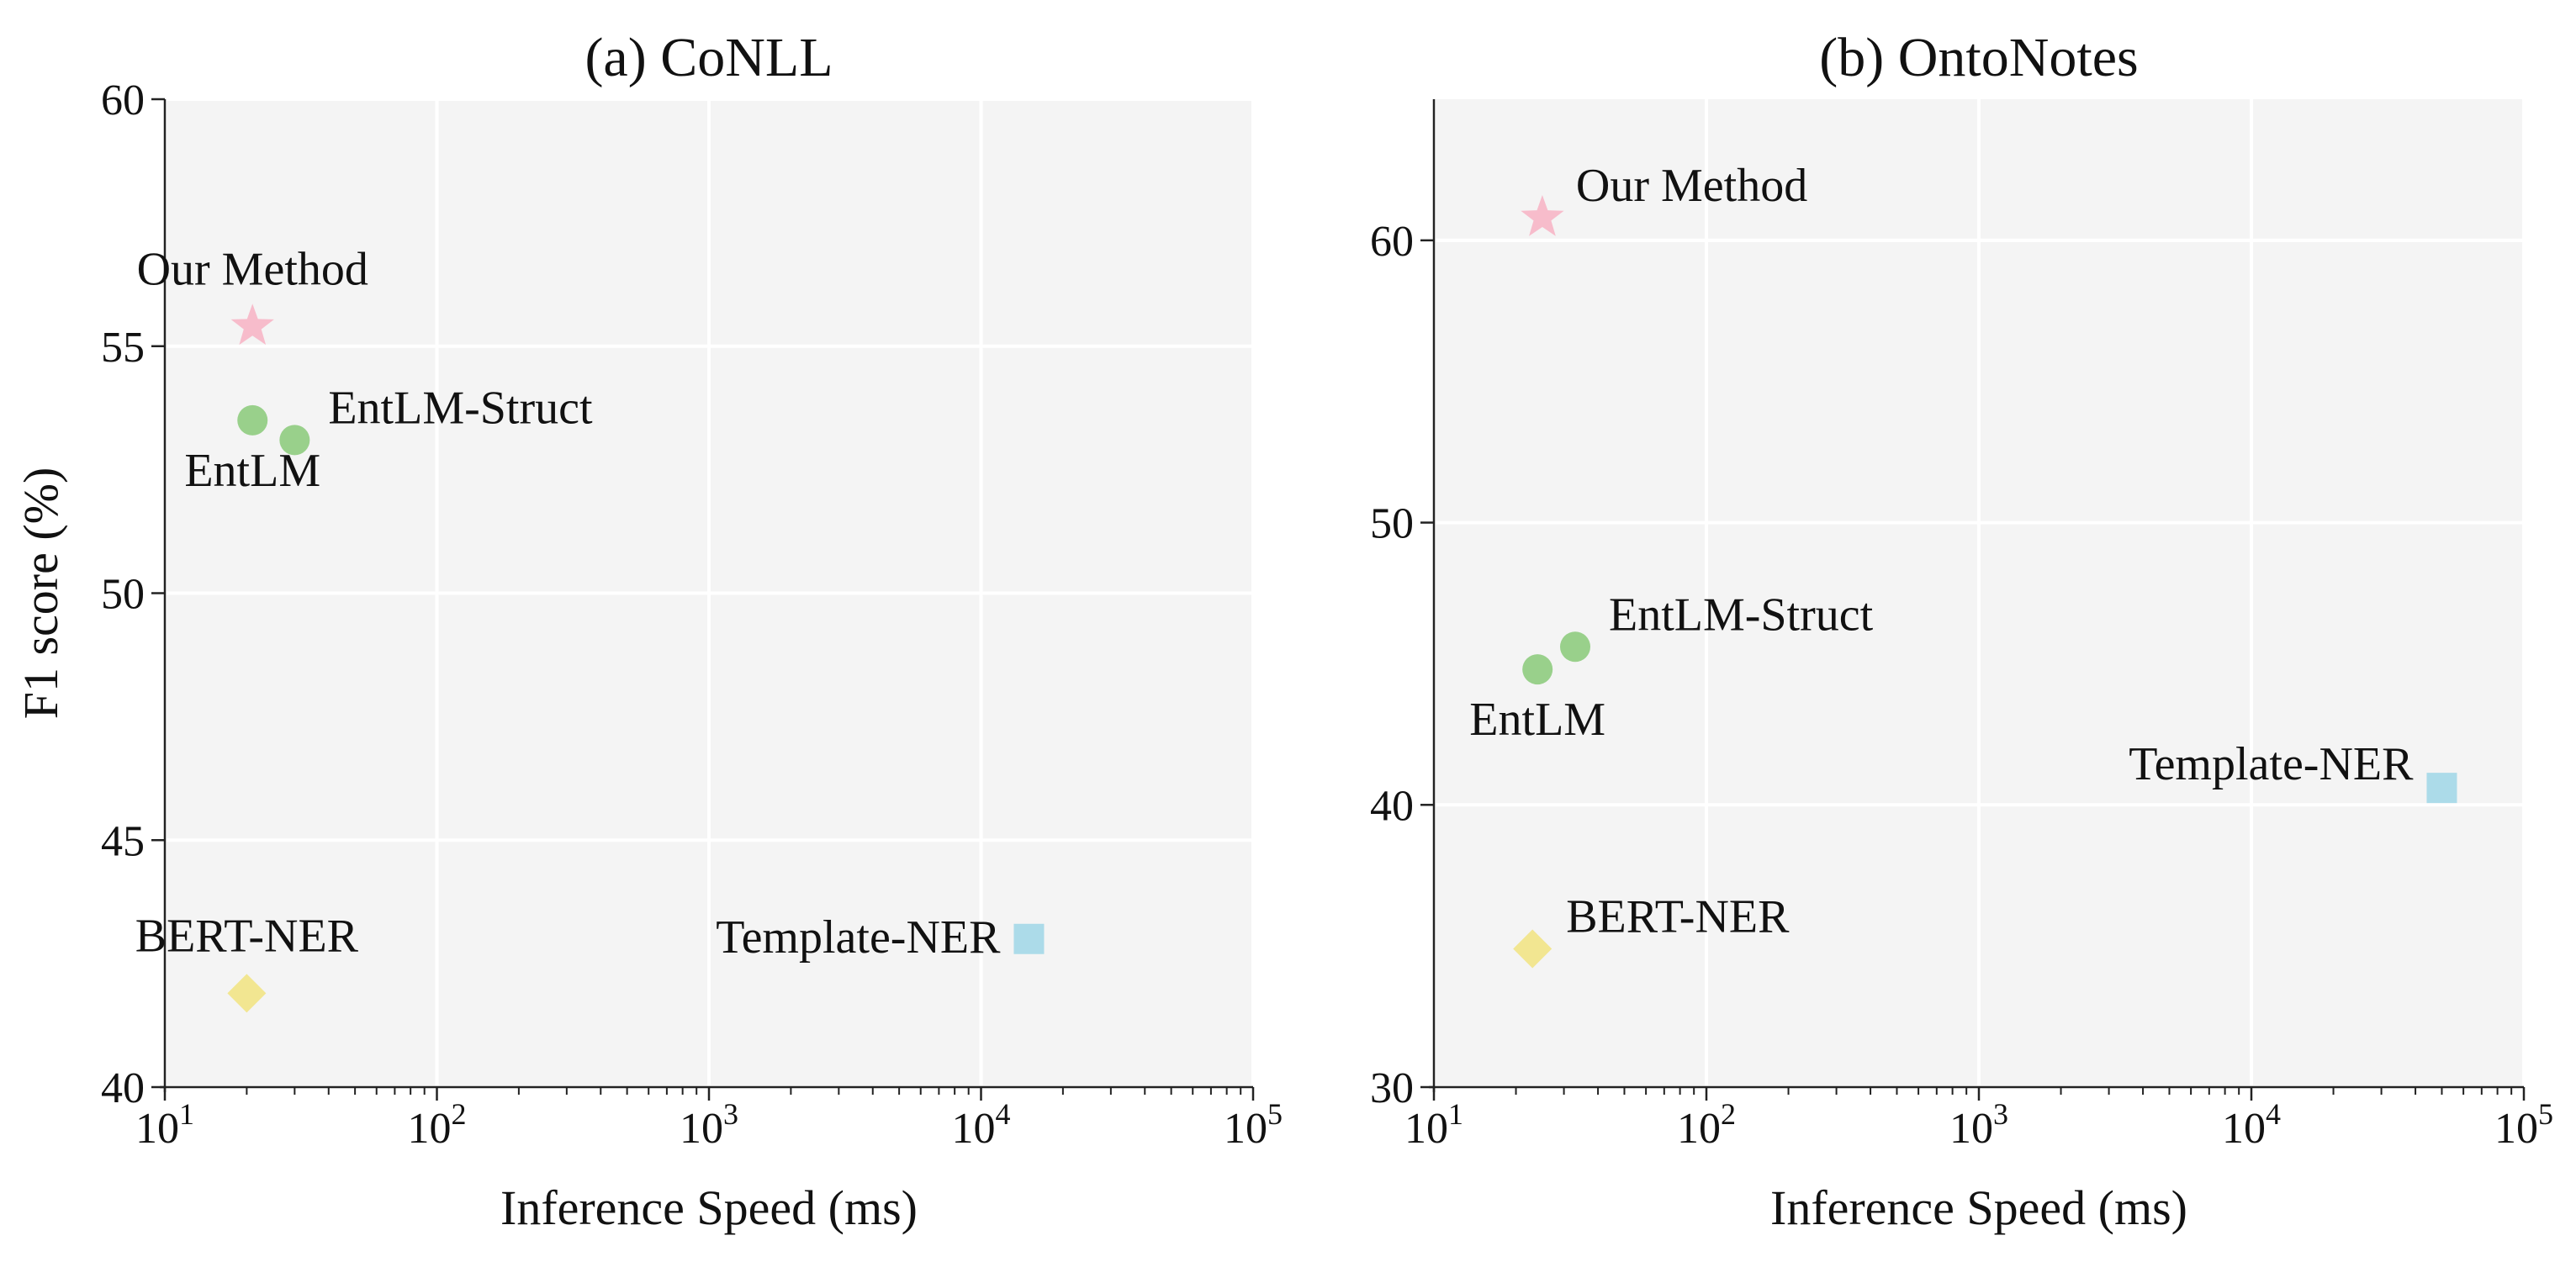  I want to click on chart-title: (b) OntoNotes, so click(1978, 57).